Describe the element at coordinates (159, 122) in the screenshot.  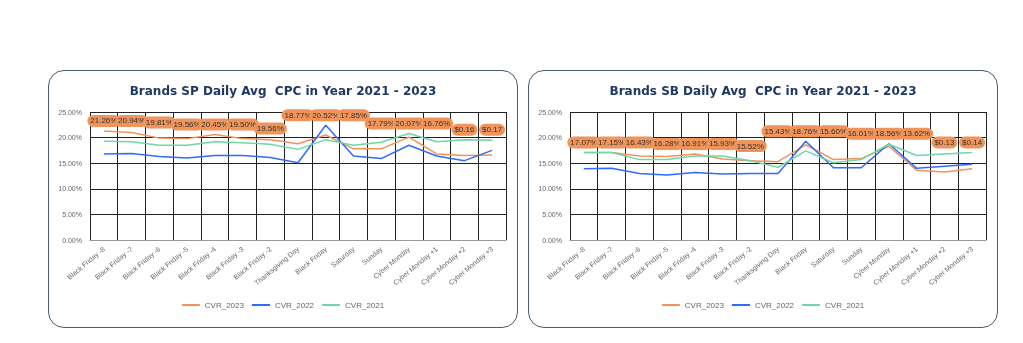
I see `annotation: 19.81%` at that location.